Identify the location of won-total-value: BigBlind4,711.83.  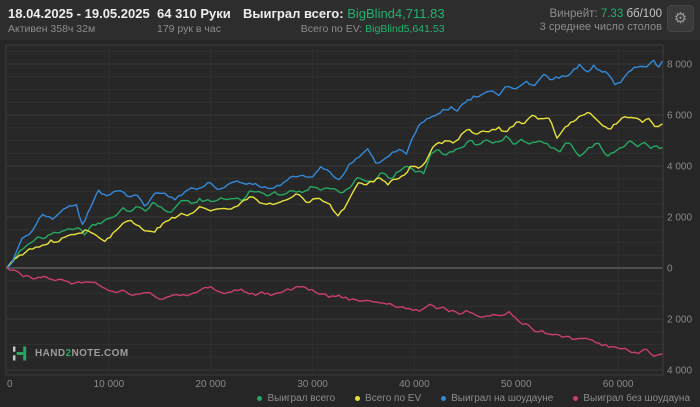
(396, 13).